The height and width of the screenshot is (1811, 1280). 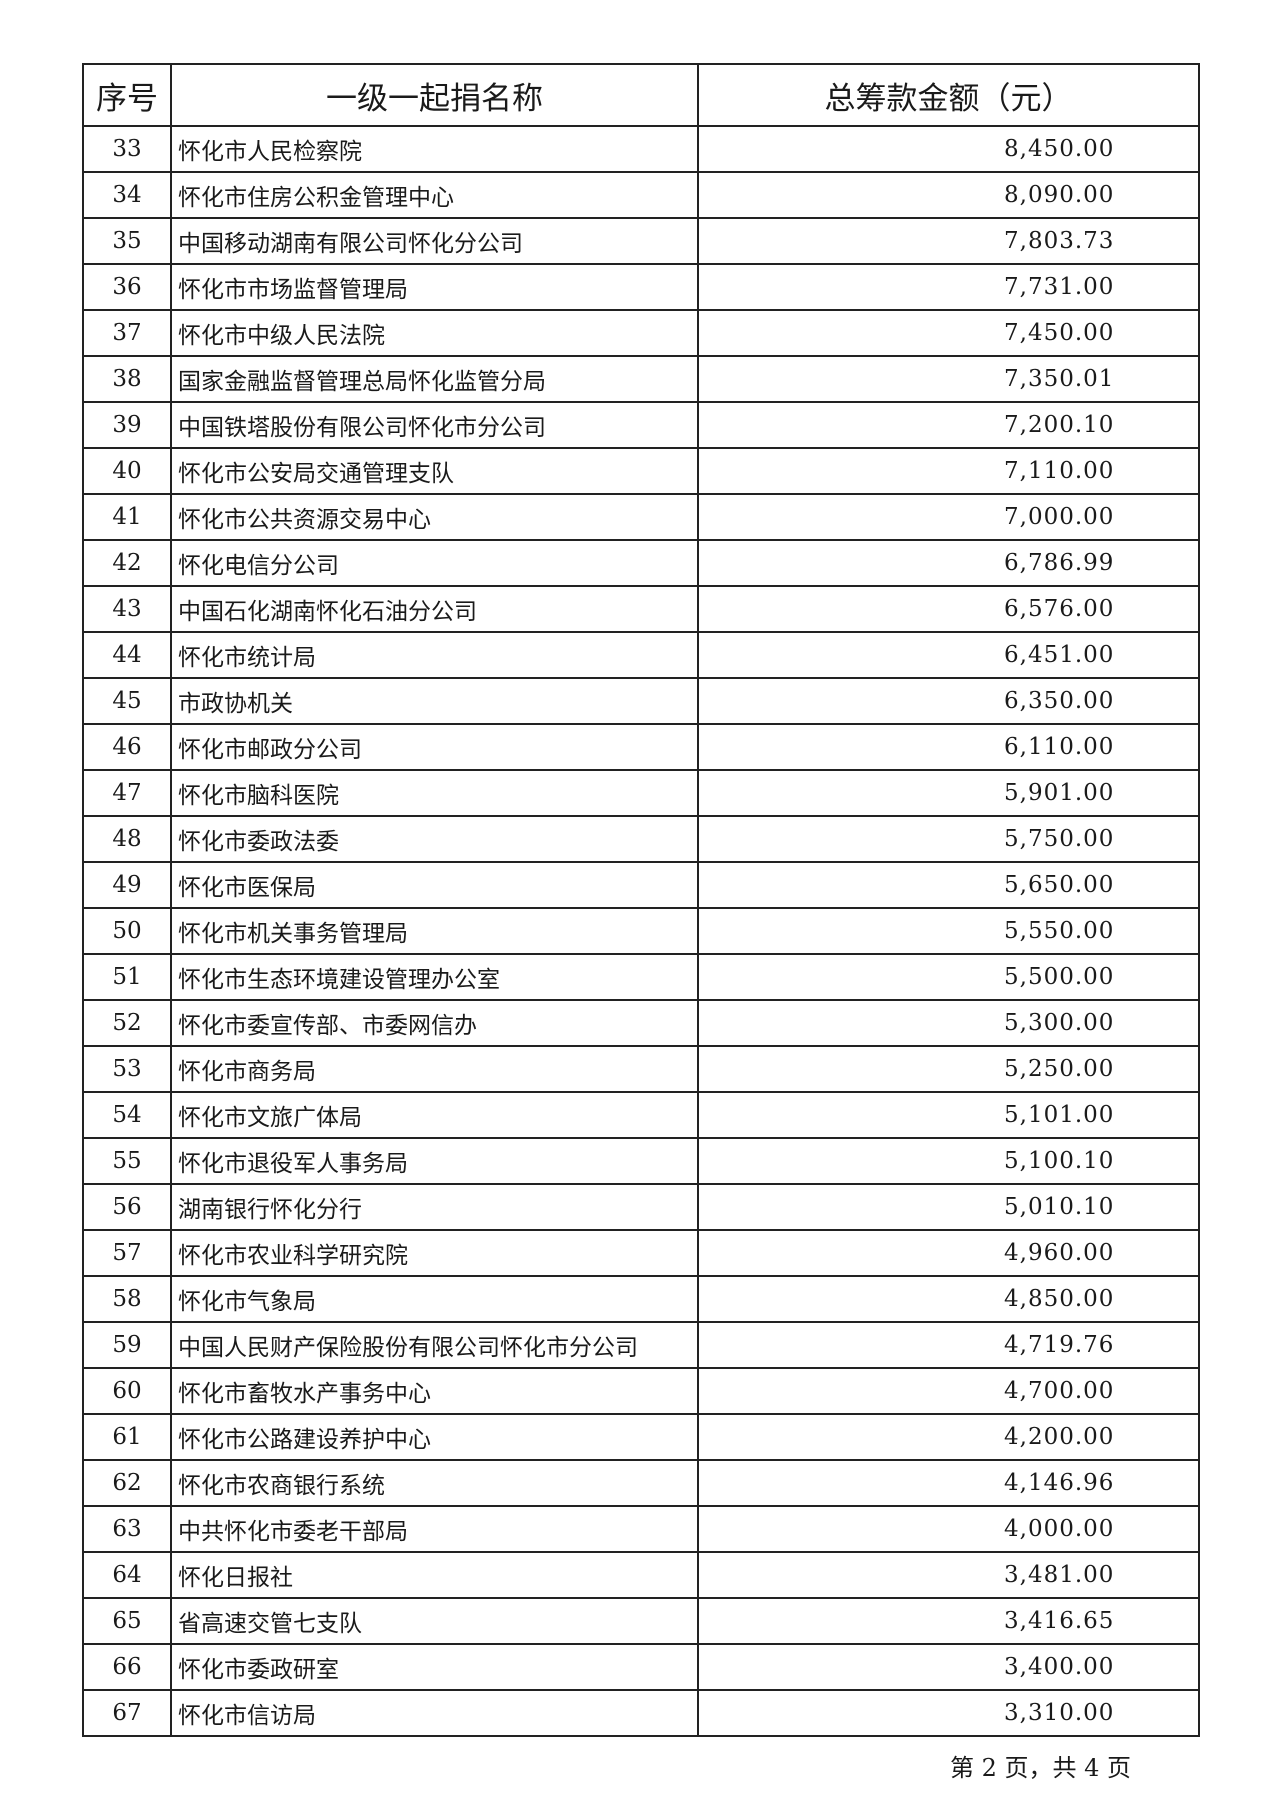 What do you see at coordinates (127, 471) in the screenshot?
I see `cell-index: 40` at bounding box center [127, 471].